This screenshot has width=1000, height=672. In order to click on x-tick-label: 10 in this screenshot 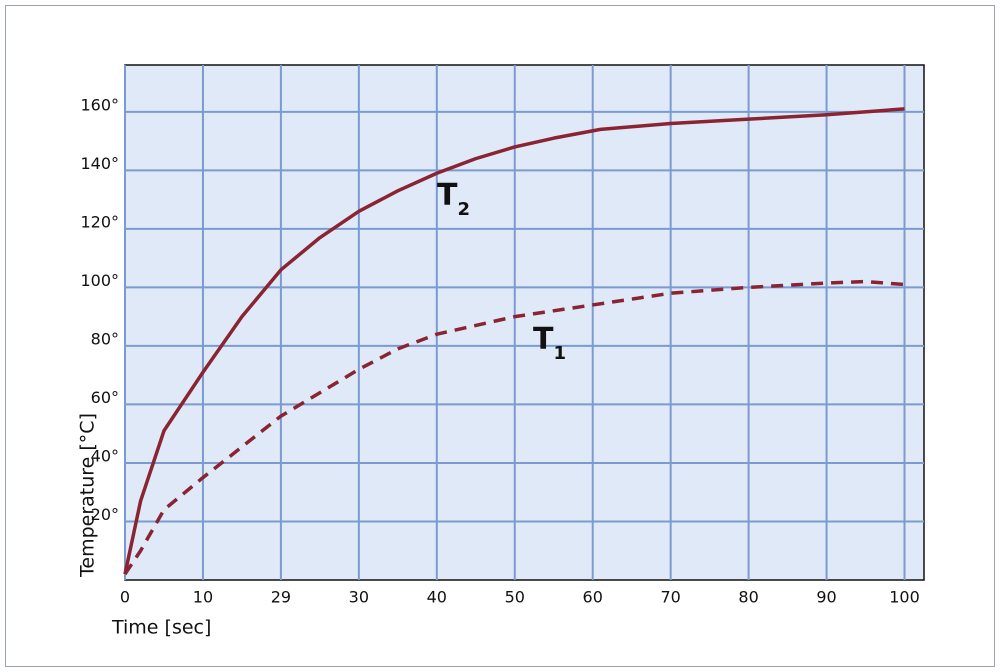, I will do `click(203, 597)`.